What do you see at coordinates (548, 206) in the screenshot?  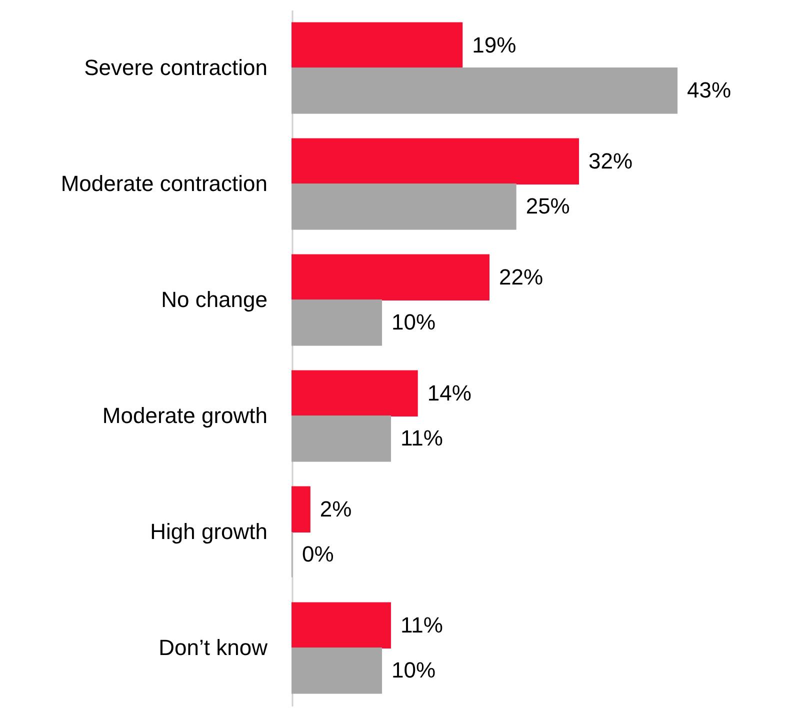 I see `data-label: 25%` at bounding box center [548, 206].